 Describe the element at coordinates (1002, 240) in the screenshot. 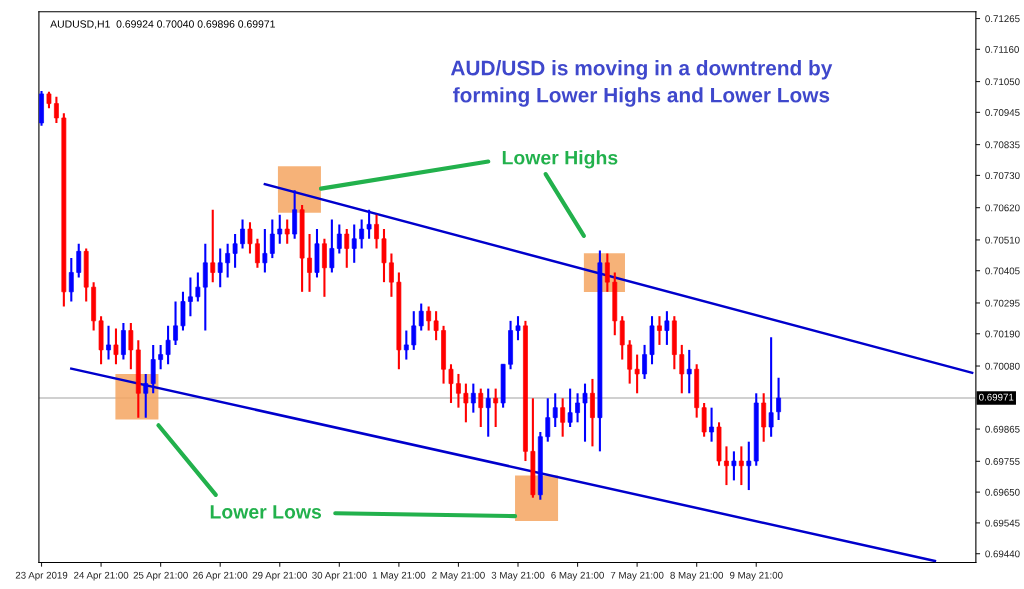

I see `y-tick-label: 0.70510` at that location.